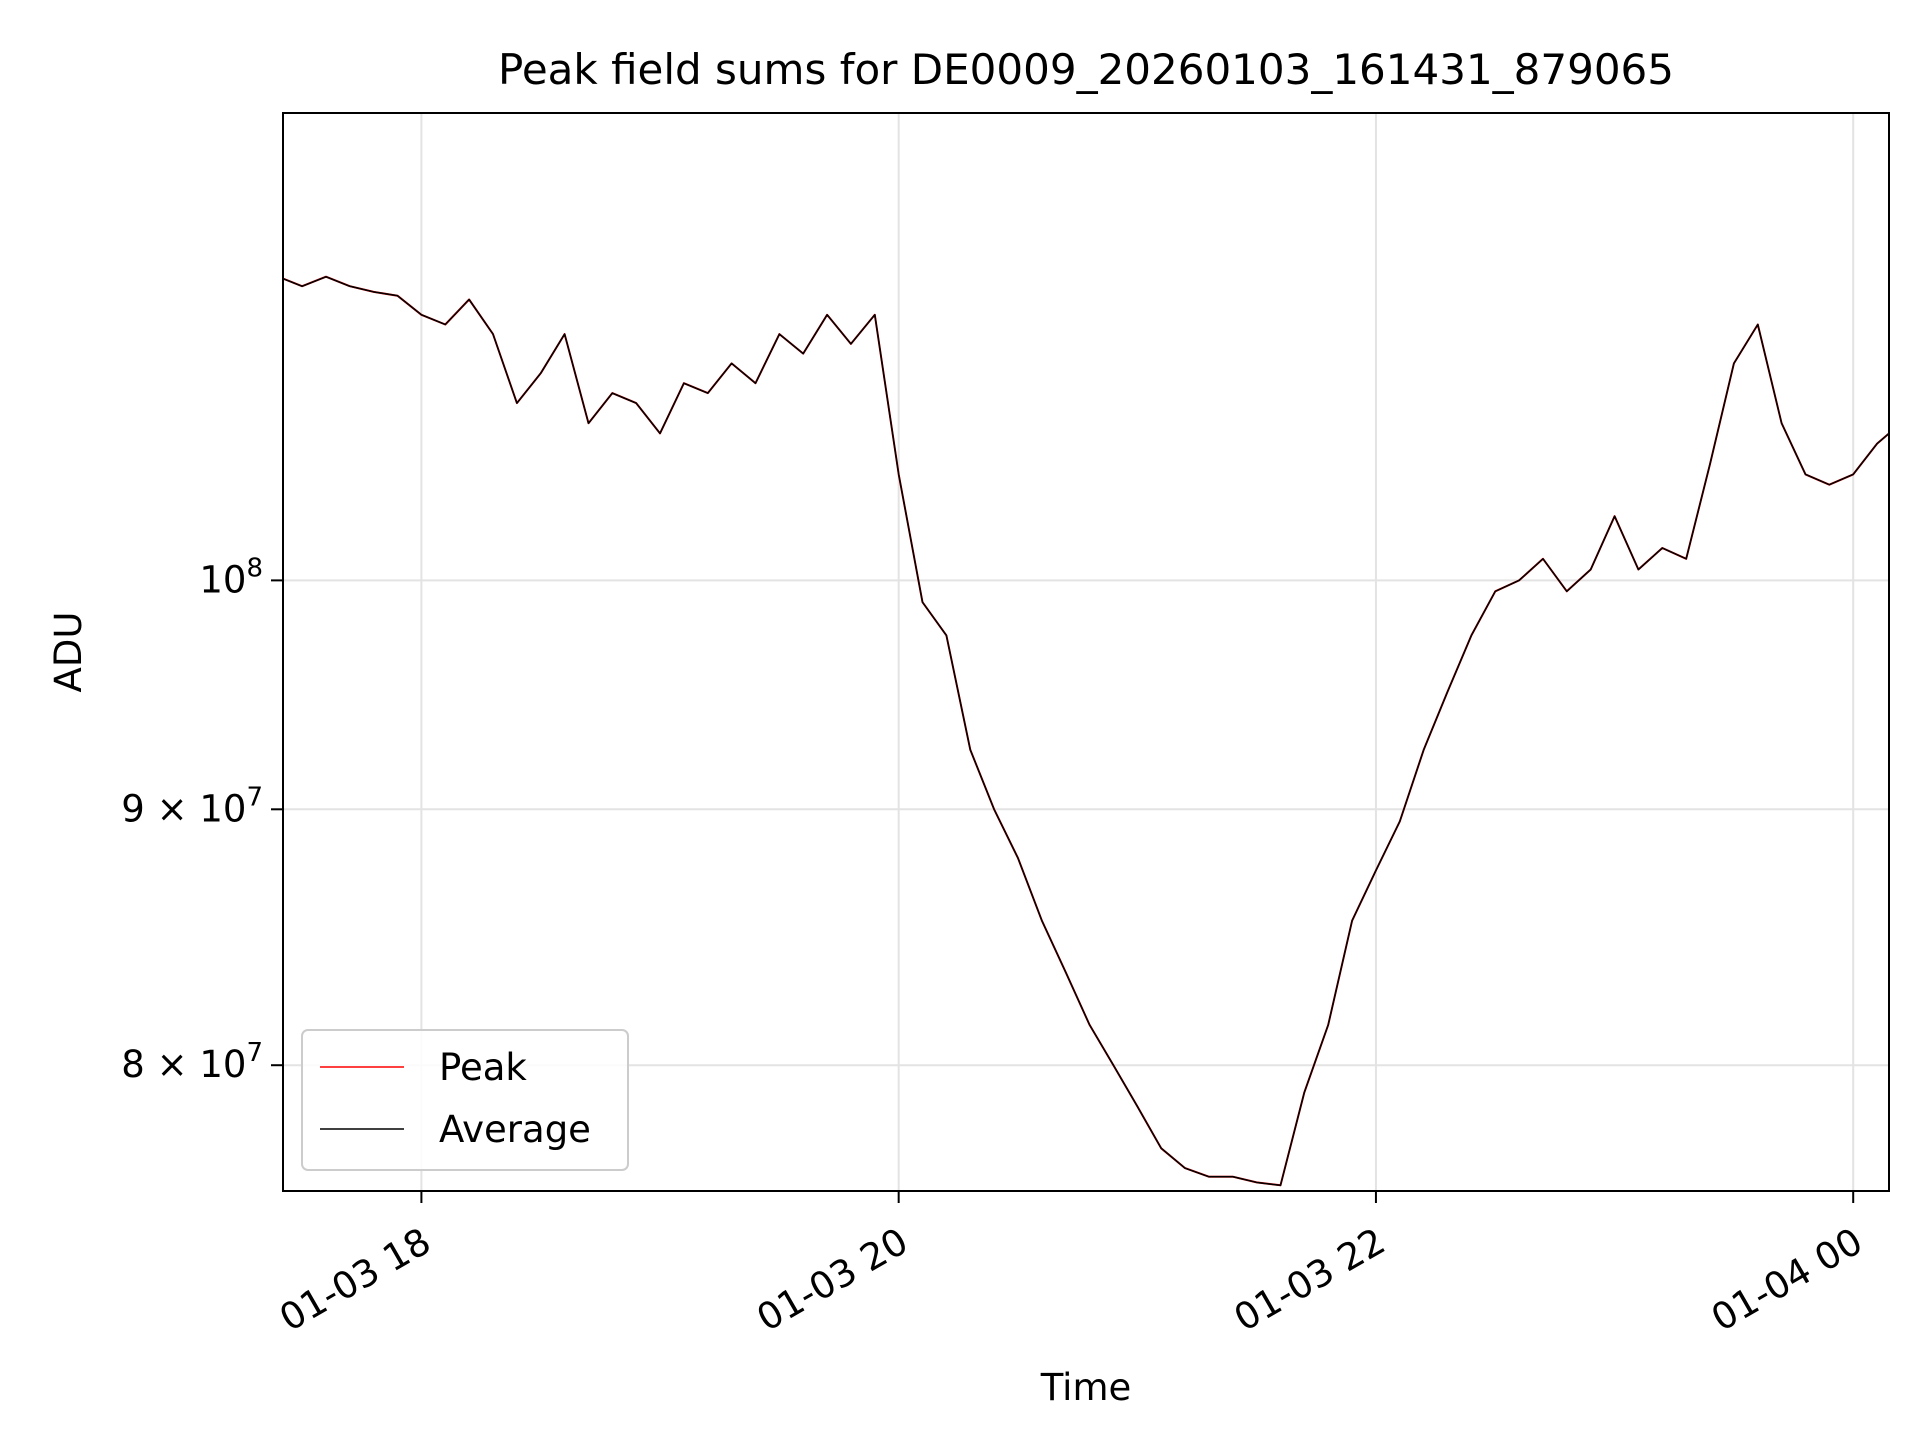  Describe the element at coordinates (192, 1062) in the screenshot. I see `y-tick-label: 8 × 107` at that location.